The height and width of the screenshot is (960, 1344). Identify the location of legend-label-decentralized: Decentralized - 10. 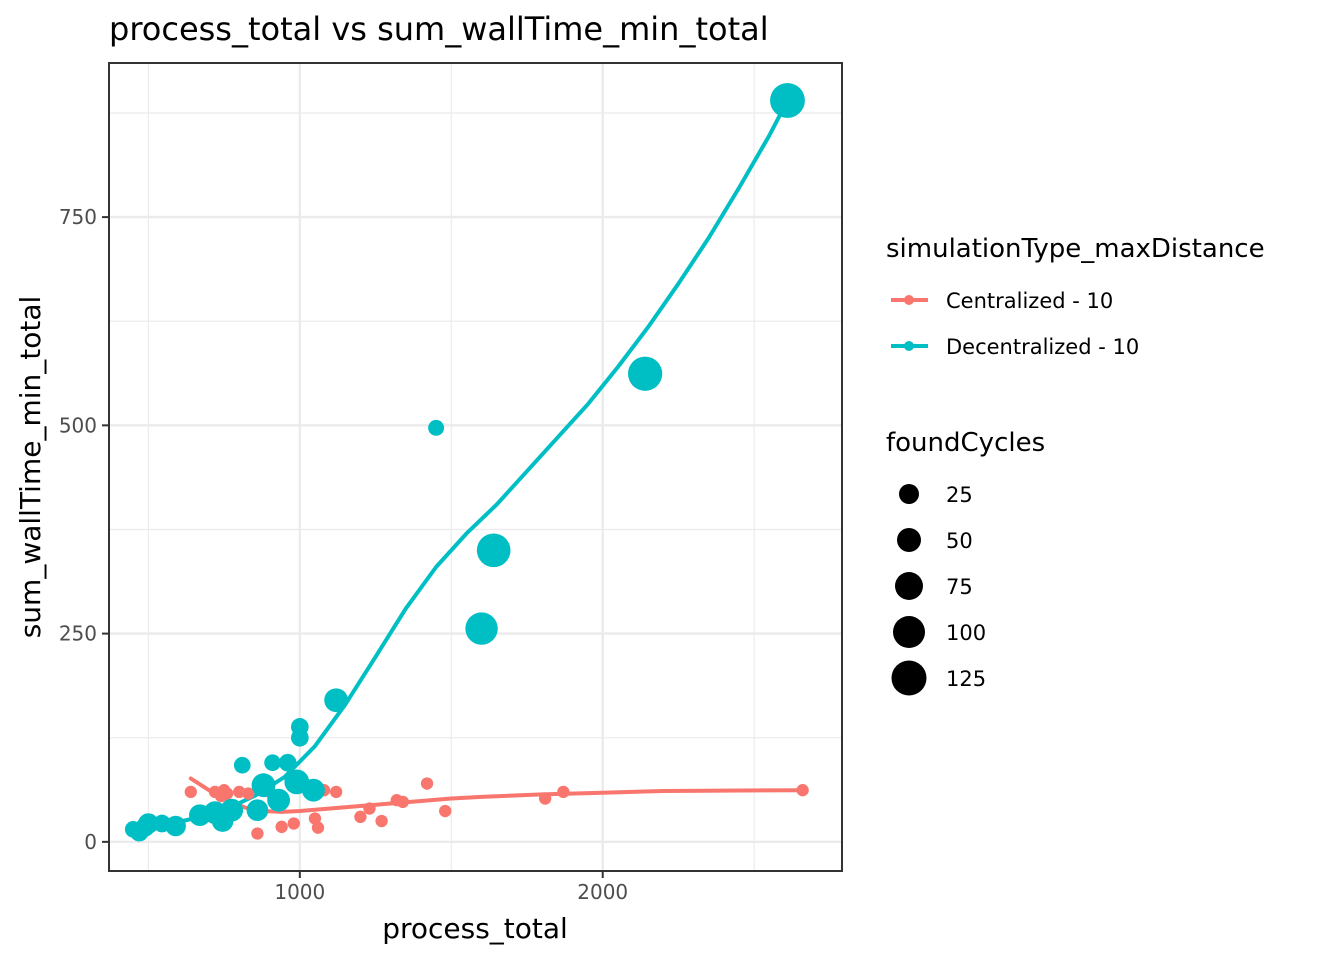
(1042, 347).